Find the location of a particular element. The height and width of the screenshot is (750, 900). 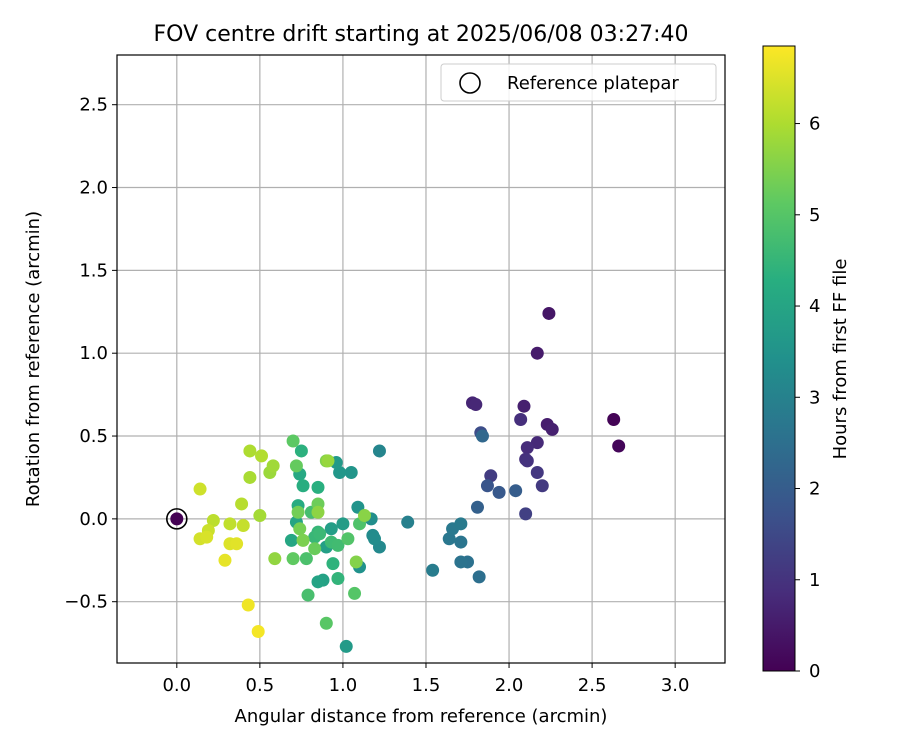

x-tick-label: 0.0 is located at coordinates (176, 685).